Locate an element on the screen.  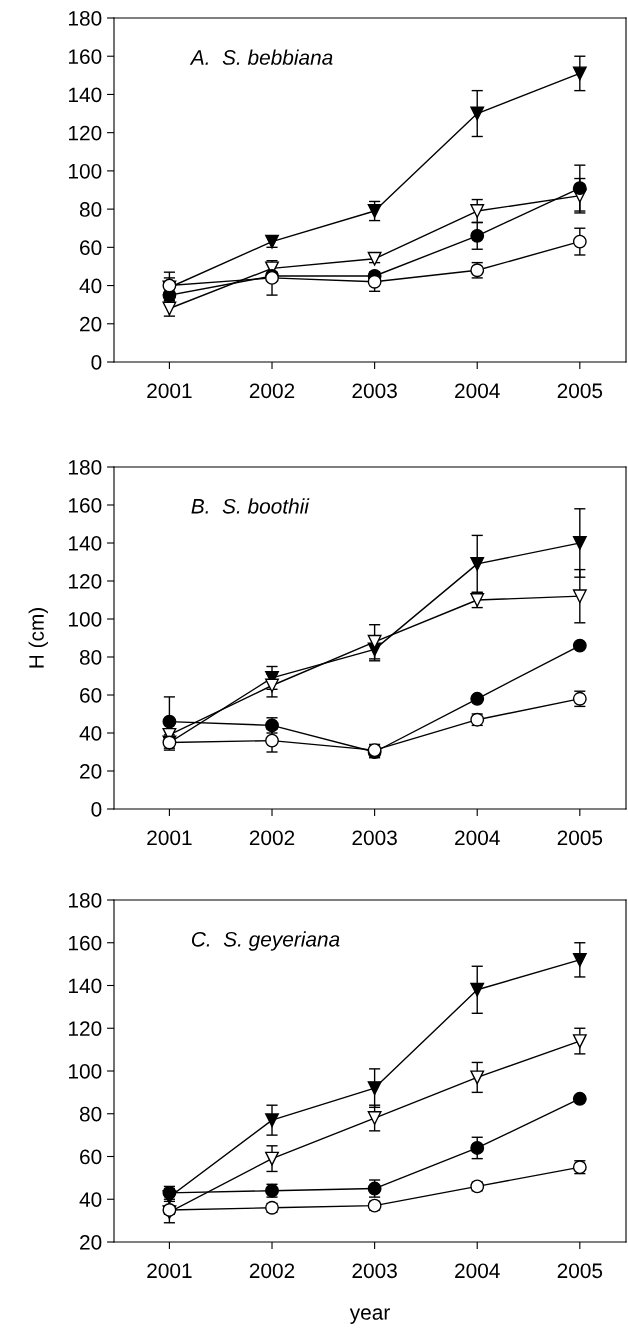
x-axis-title: year is located at coordinates (369, 1316).